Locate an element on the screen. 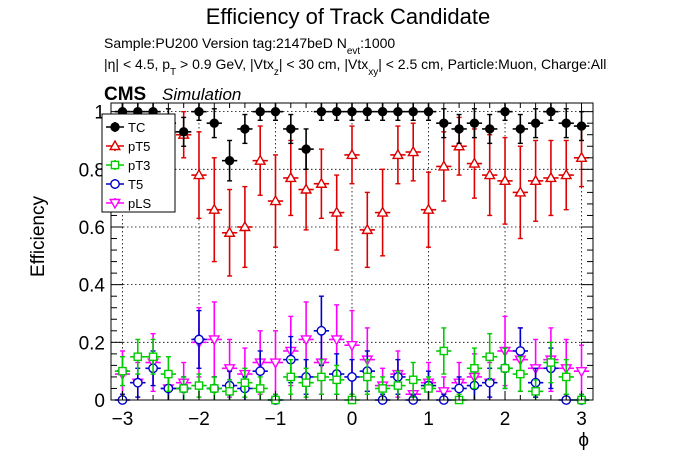 This screenshot has height=472, width=696. sample-subscript: evt is located at coordinates (354, 51).